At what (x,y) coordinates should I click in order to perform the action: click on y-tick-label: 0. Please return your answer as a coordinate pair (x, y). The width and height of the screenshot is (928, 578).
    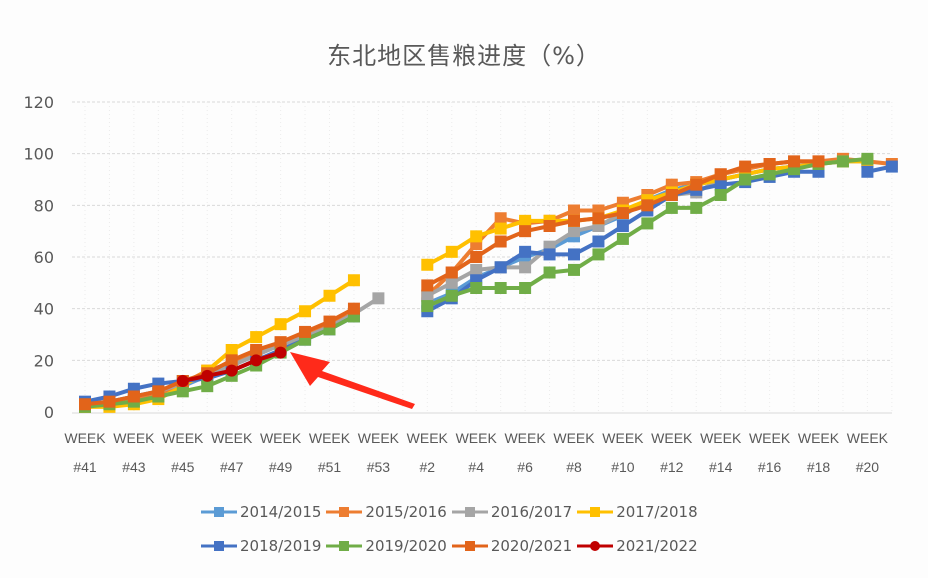
    Looking at the image, I should click on (49, 412).